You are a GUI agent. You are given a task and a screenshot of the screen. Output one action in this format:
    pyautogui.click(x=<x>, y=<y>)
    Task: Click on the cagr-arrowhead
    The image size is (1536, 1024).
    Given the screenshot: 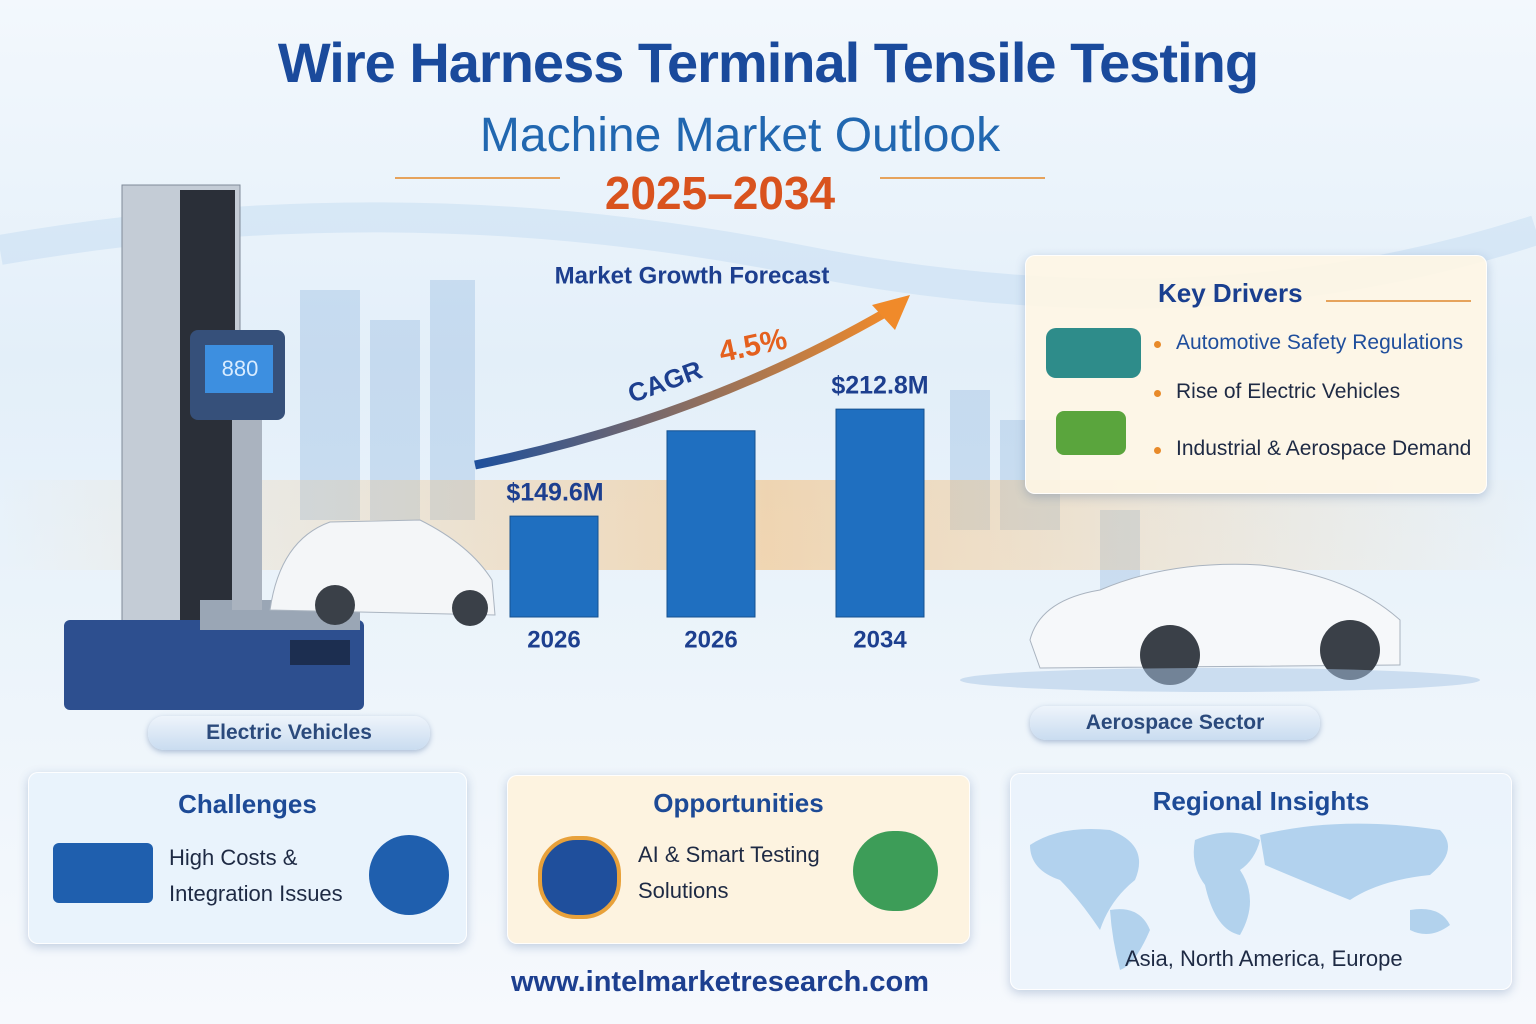 What is the action you would take?
    pyautogui.click(x=891, y=312)
    